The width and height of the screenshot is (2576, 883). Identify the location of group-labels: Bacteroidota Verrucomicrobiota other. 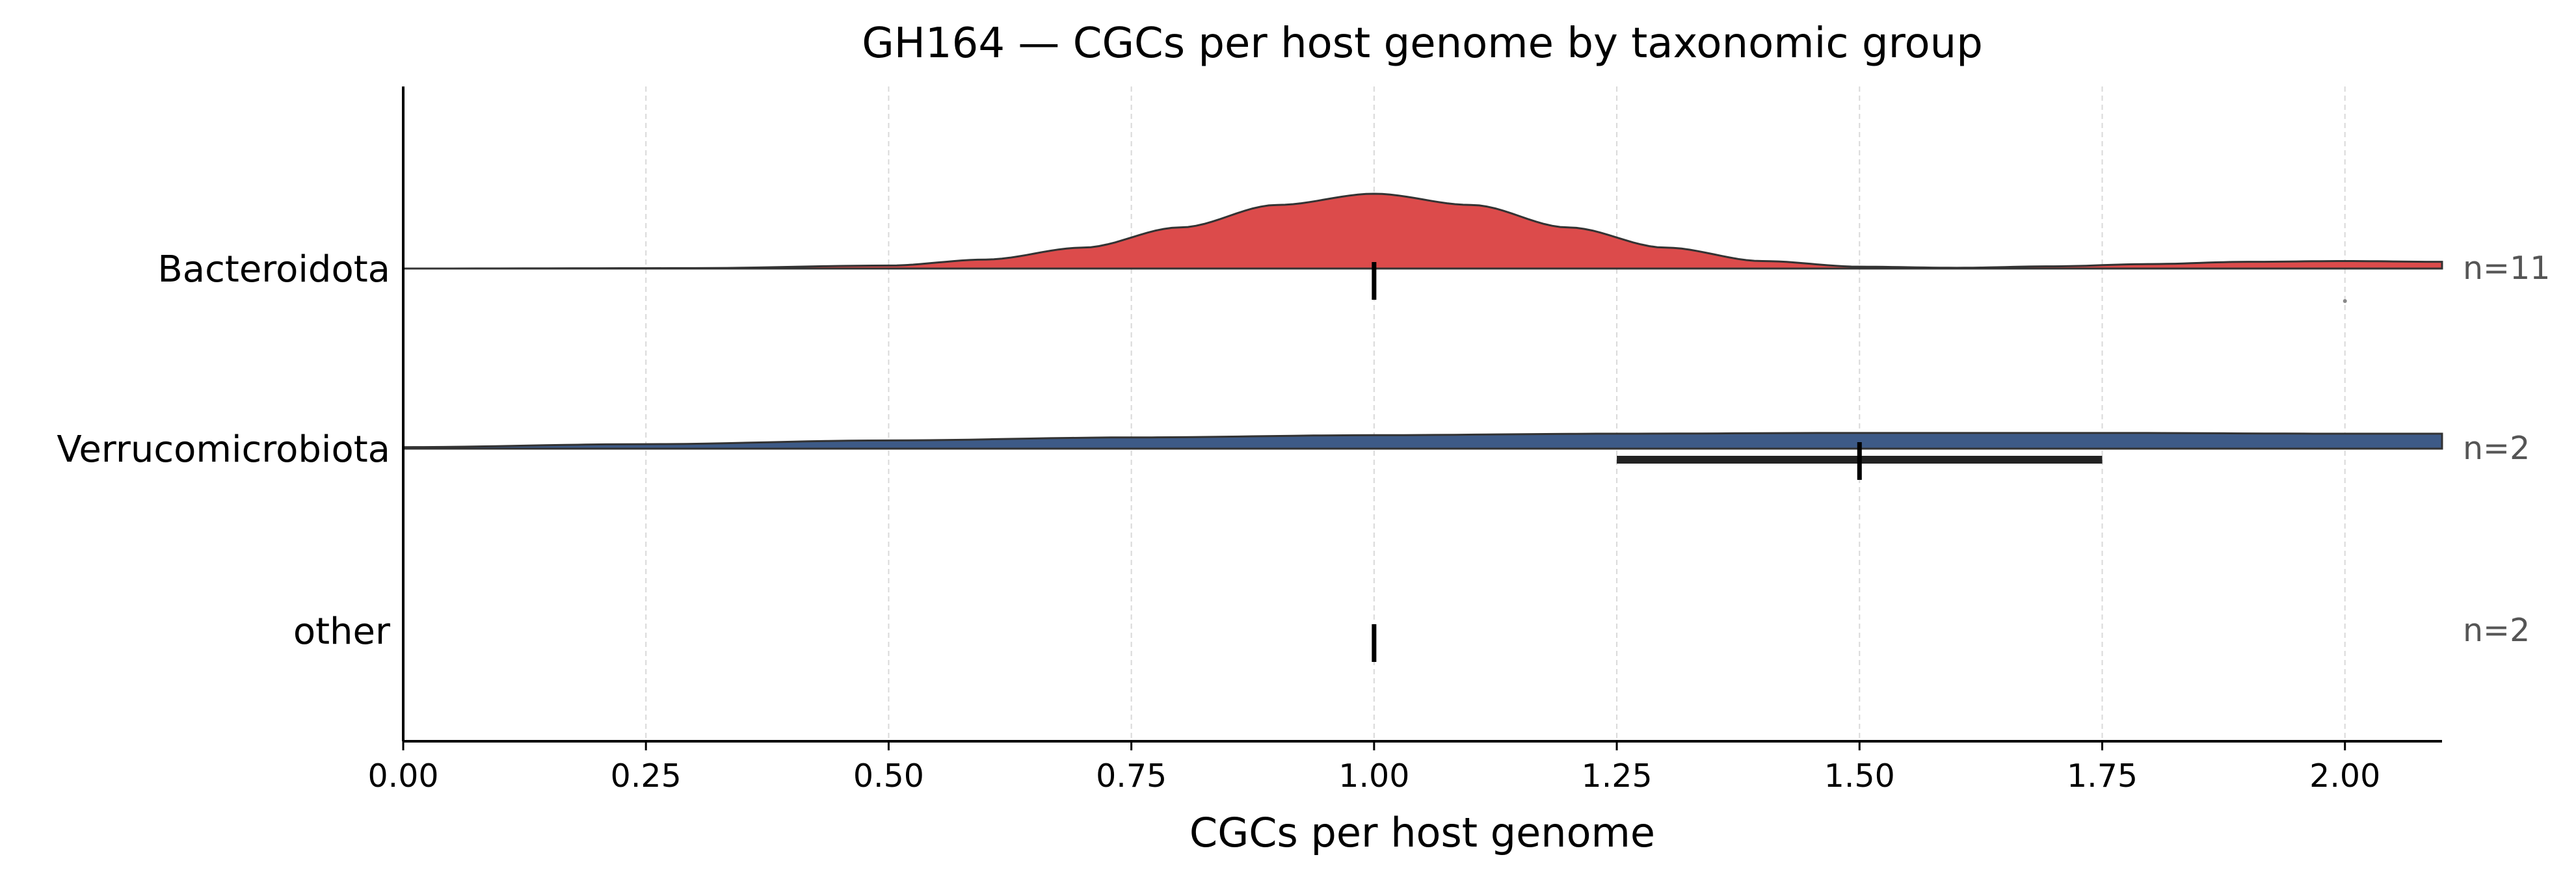
(224, 450).